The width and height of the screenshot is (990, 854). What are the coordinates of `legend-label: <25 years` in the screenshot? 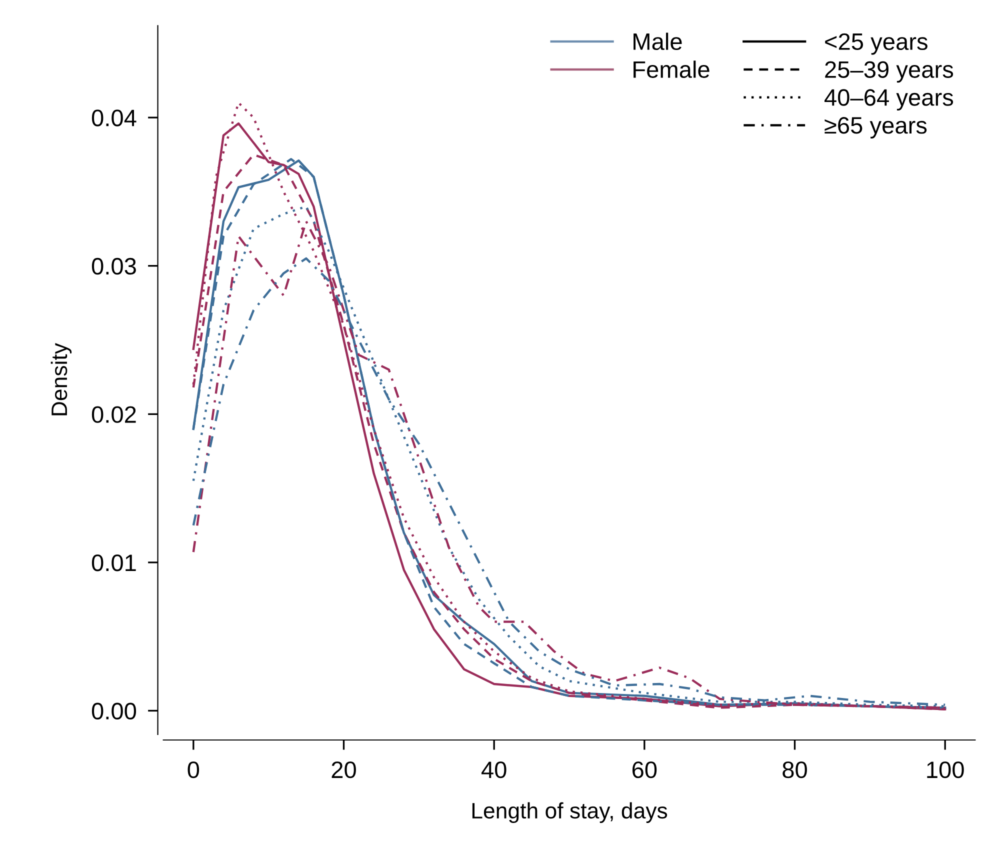 It's located at (876, 44).